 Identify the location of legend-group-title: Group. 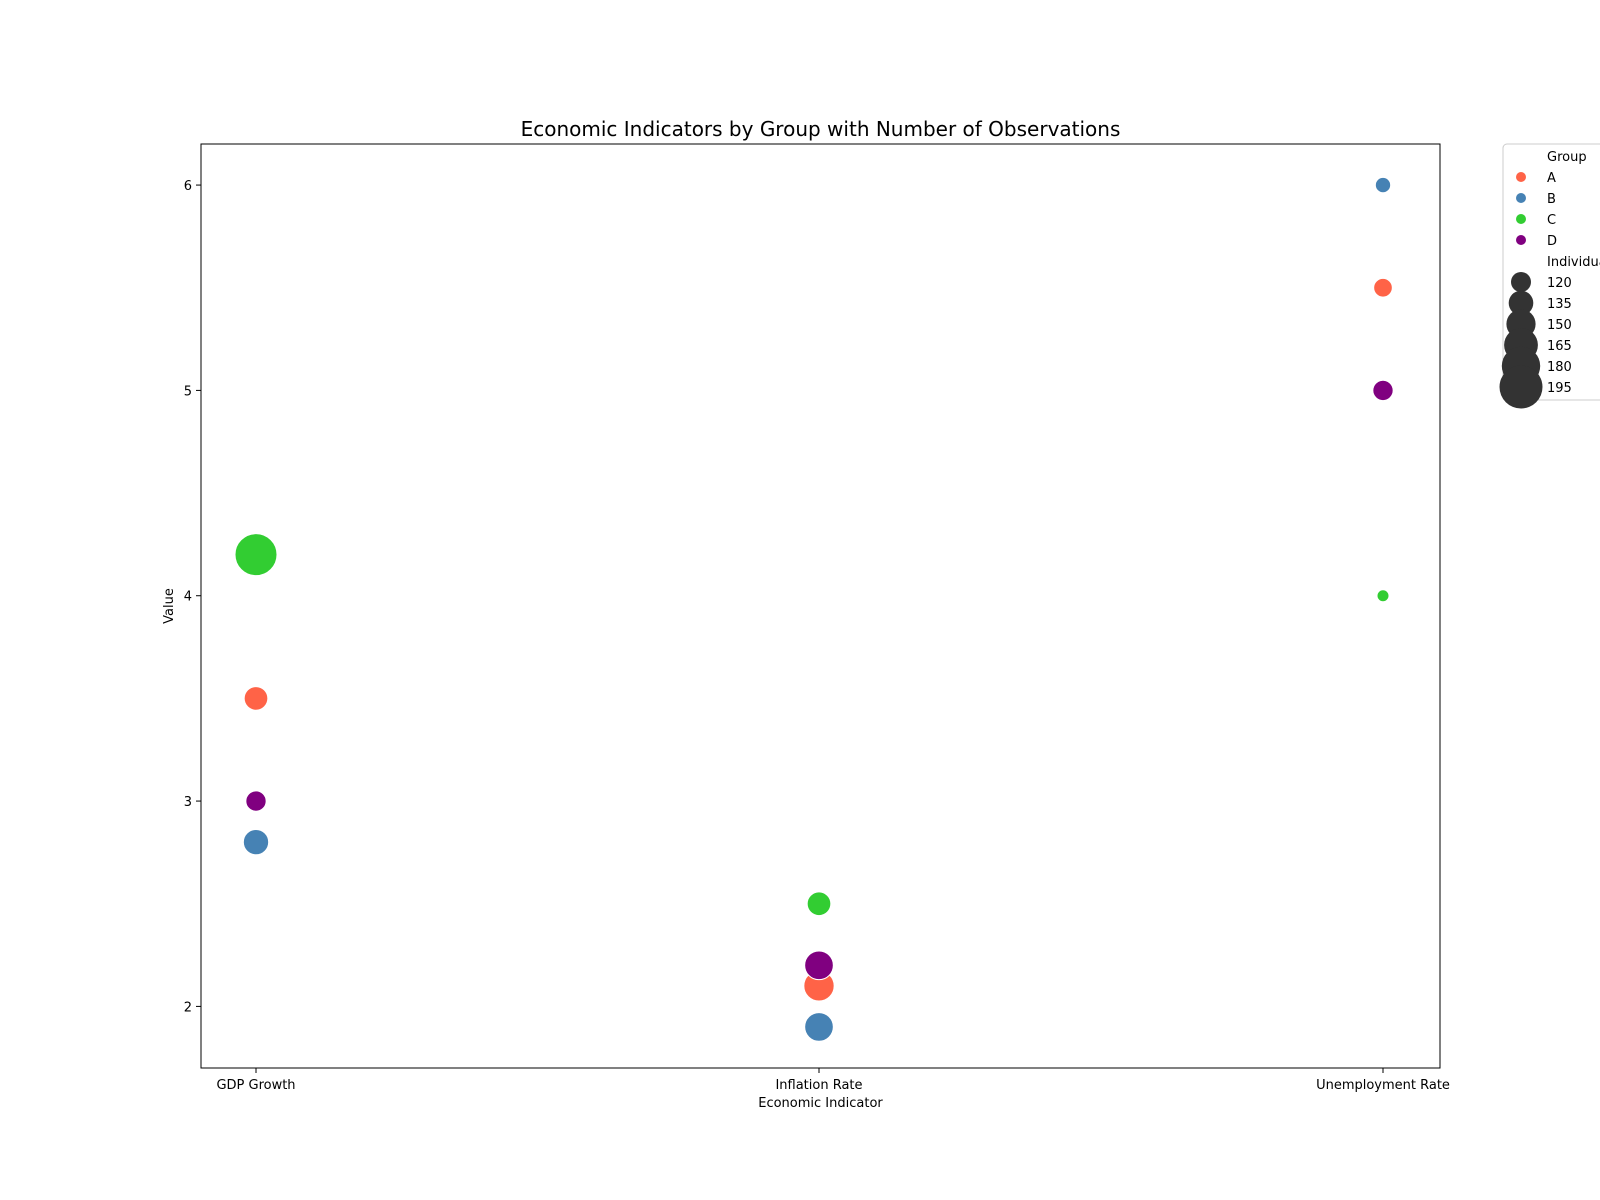
(1567, 157).